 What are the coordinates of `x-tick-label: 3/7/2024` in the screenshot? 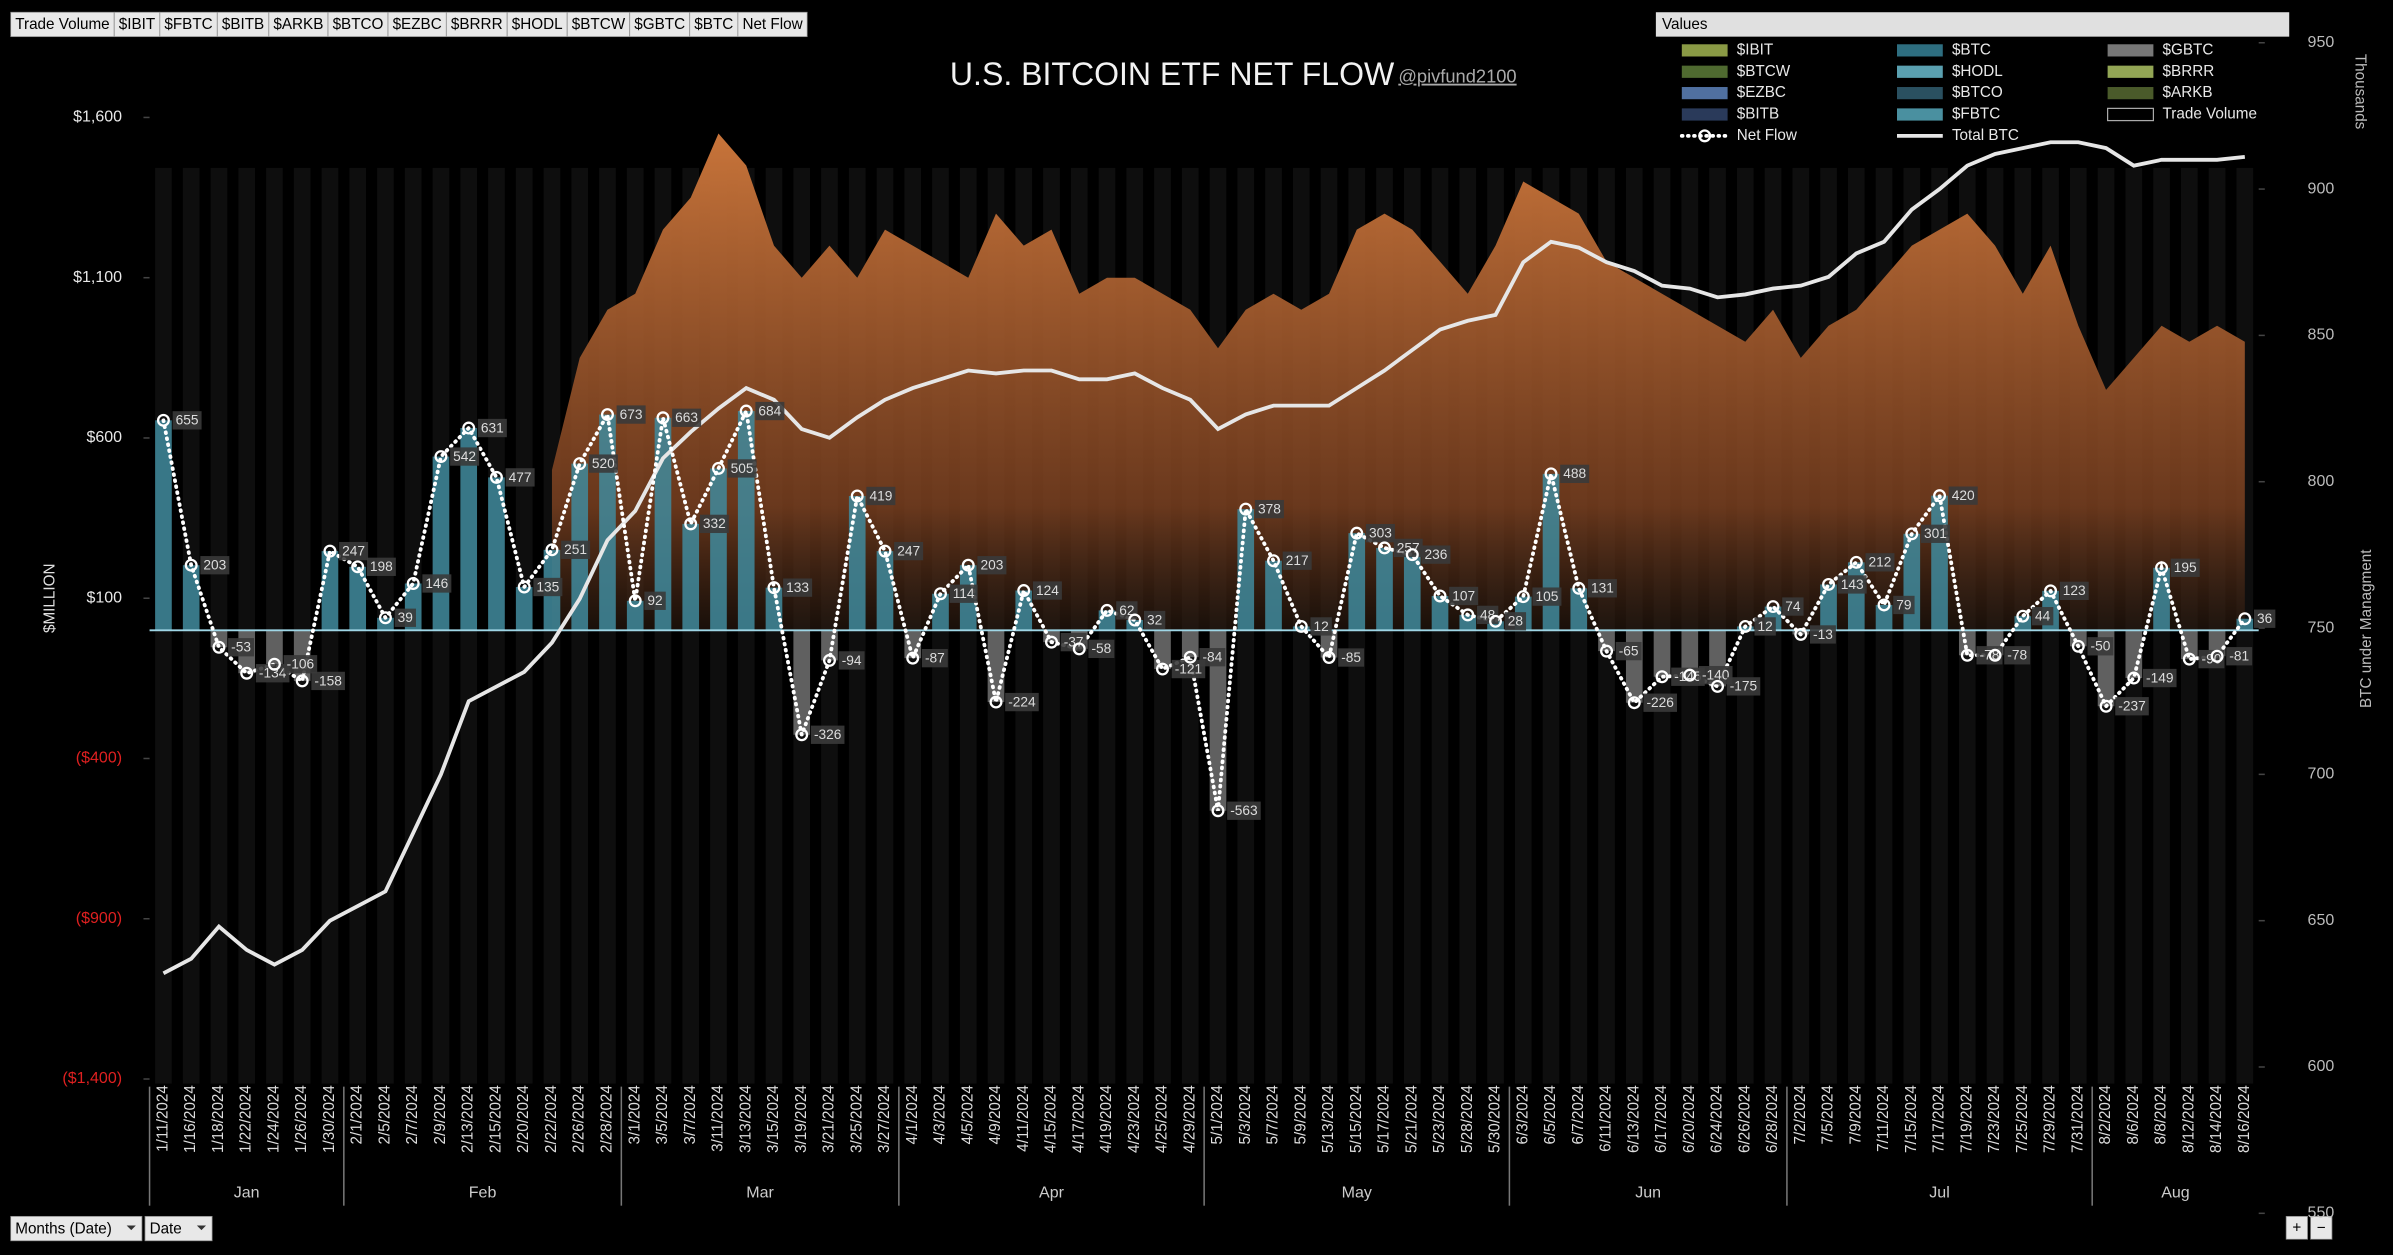 It's located at (690, 1115).